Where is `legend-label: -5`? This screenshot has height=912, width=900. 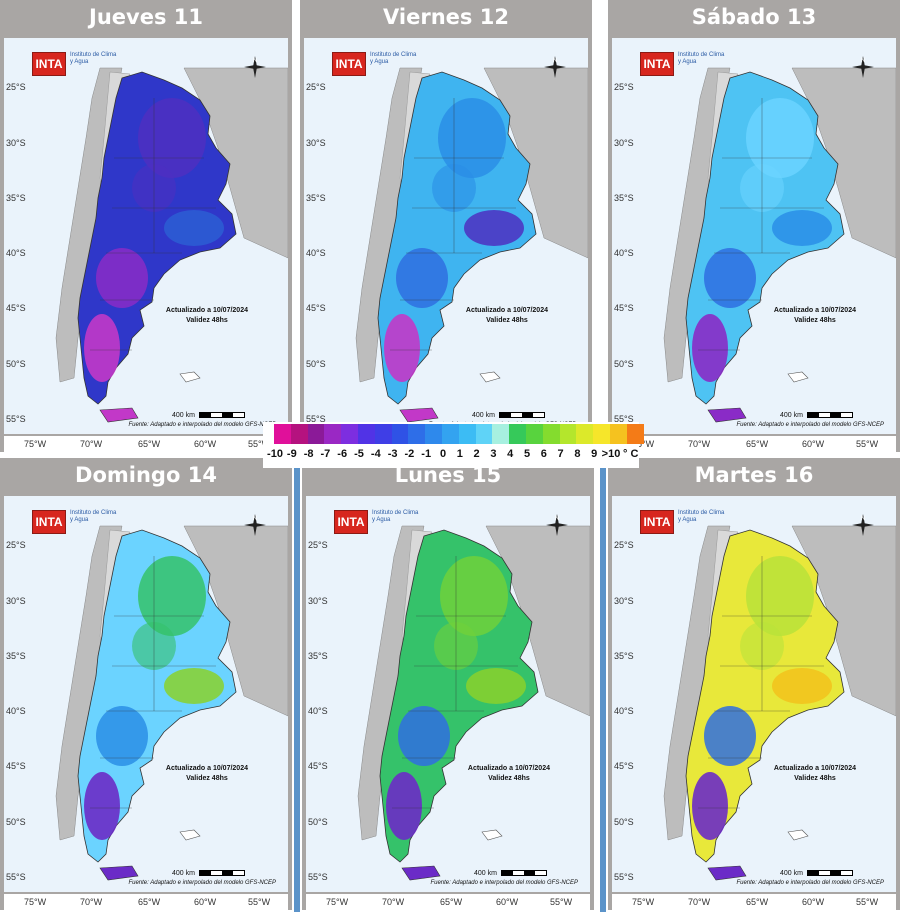 legend-label: -5 is located at coordinates (359, 454).